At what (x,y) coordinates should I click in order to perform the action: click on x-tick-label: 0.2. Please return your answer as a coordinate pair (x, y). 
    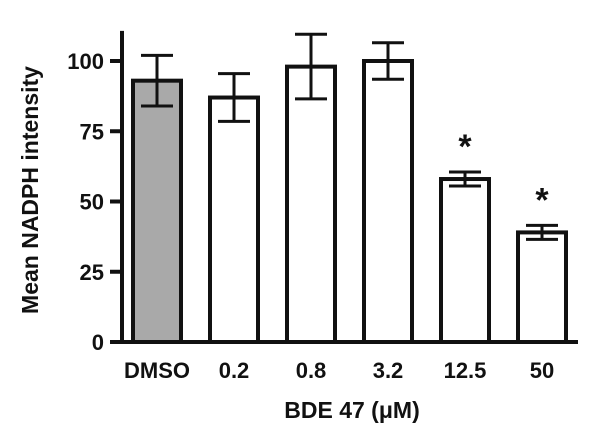
    Looking at the image, I should click on (234, 370).